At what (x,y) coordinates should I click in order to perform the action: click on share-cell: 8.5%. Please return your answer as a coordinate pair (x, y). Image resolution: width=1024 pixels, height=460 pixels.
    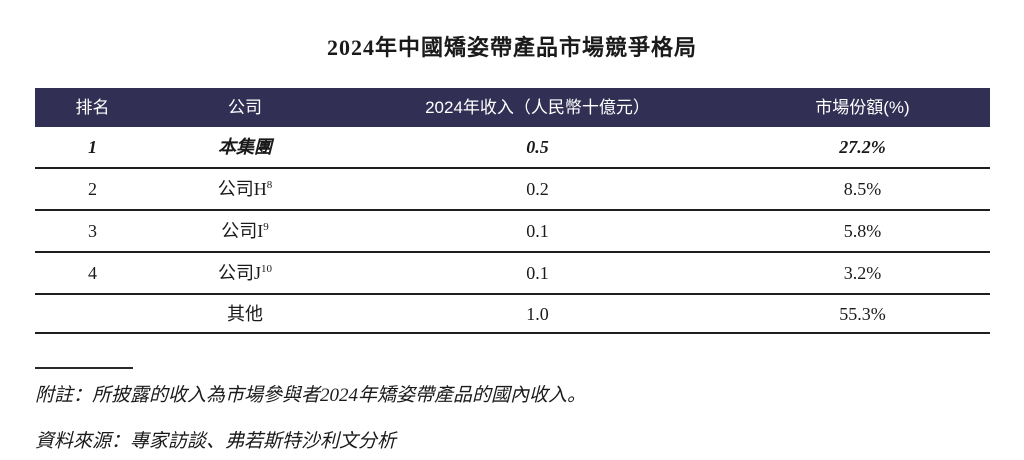
    Looking at the image, I should click on (862, 189).